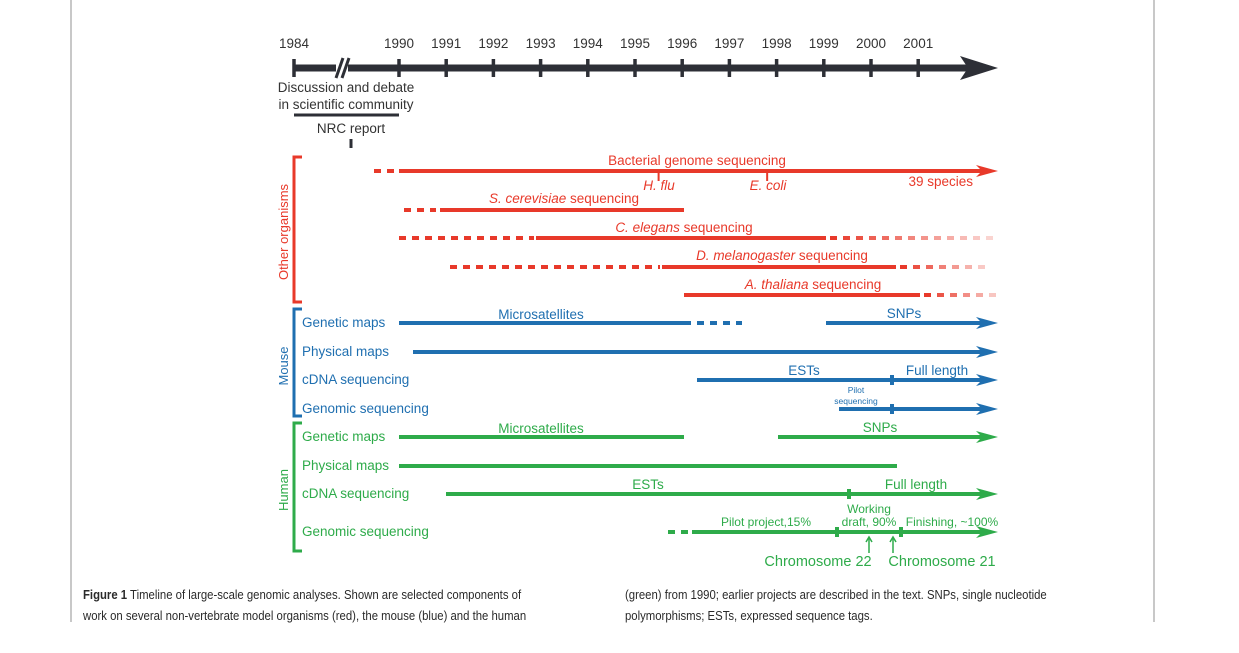 This screenshot has height=653, width=1239. What do you see at coordinates (294, 43) in the screenshot?
I see `axis-year-label: 1984` at bounding box center [294, 43].